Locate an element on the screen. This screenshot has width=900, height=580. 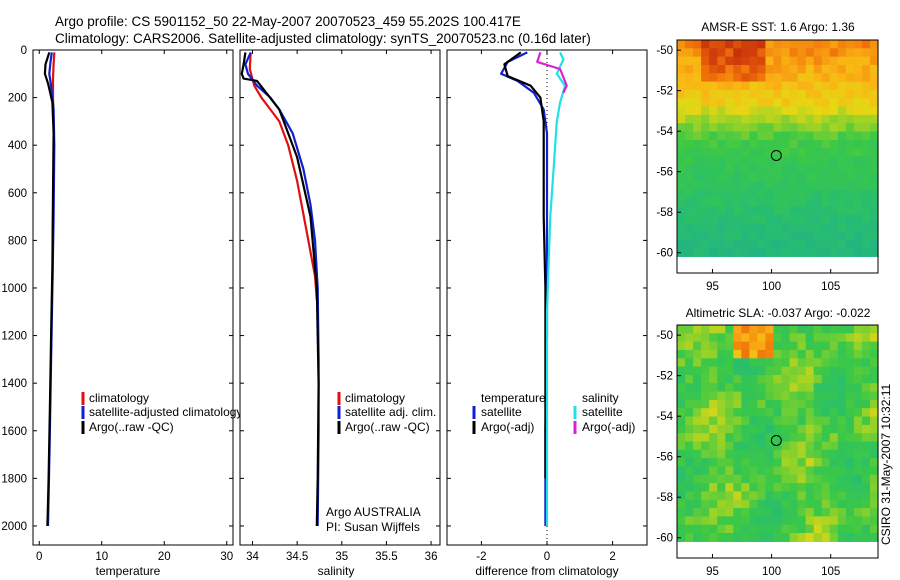
x-tick-label: 20 is located at coordinates (164, 557).